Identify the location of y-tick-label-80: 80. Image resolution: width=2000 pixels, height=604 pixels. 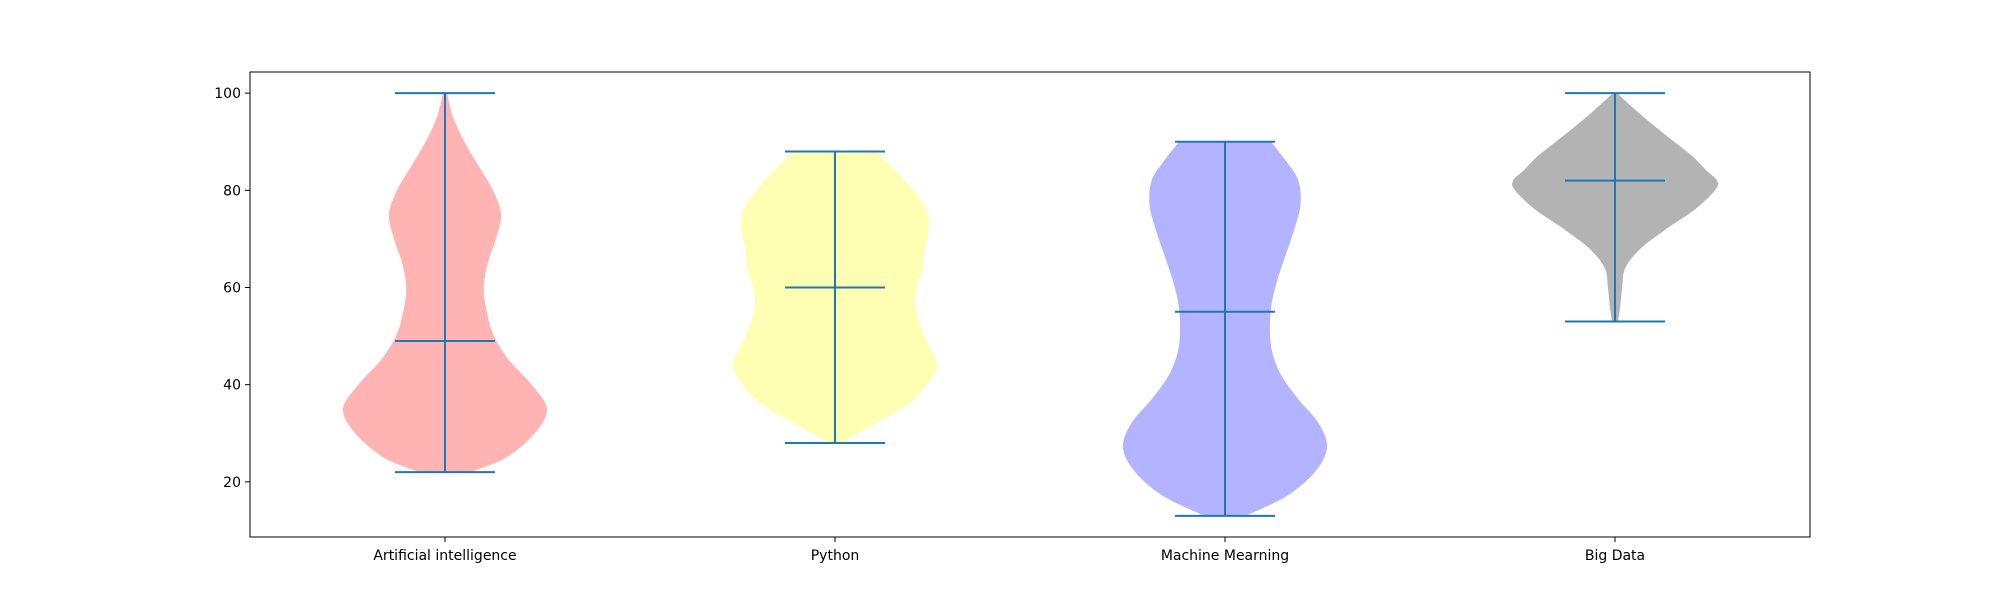
(232, 191).